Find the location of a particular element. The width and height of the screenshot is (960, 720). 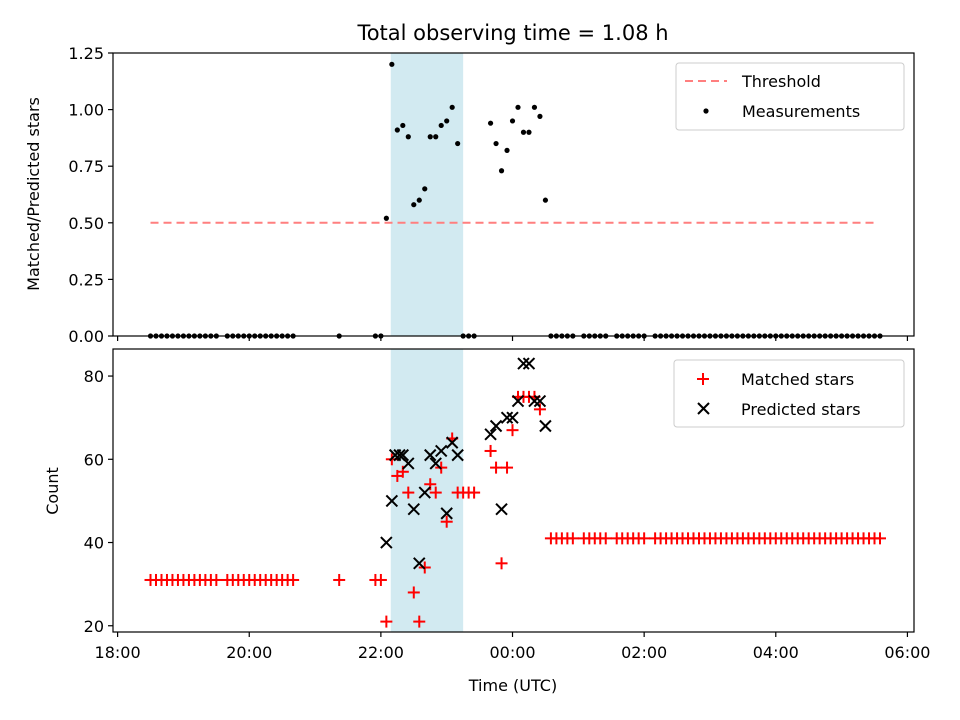

bottom-legend: Matched stars Predicted stars is located at coordinates (789, 393).